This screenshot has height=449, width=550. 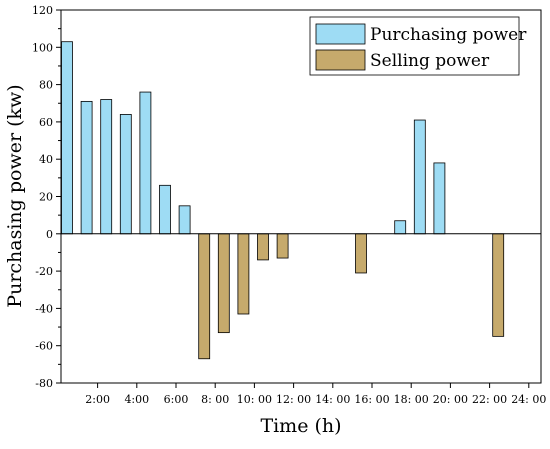 What do you see at coordinates (300, 426) in the screenshot?
I see `x-axis-label: Time (h)` at bounding box center [300, 426].